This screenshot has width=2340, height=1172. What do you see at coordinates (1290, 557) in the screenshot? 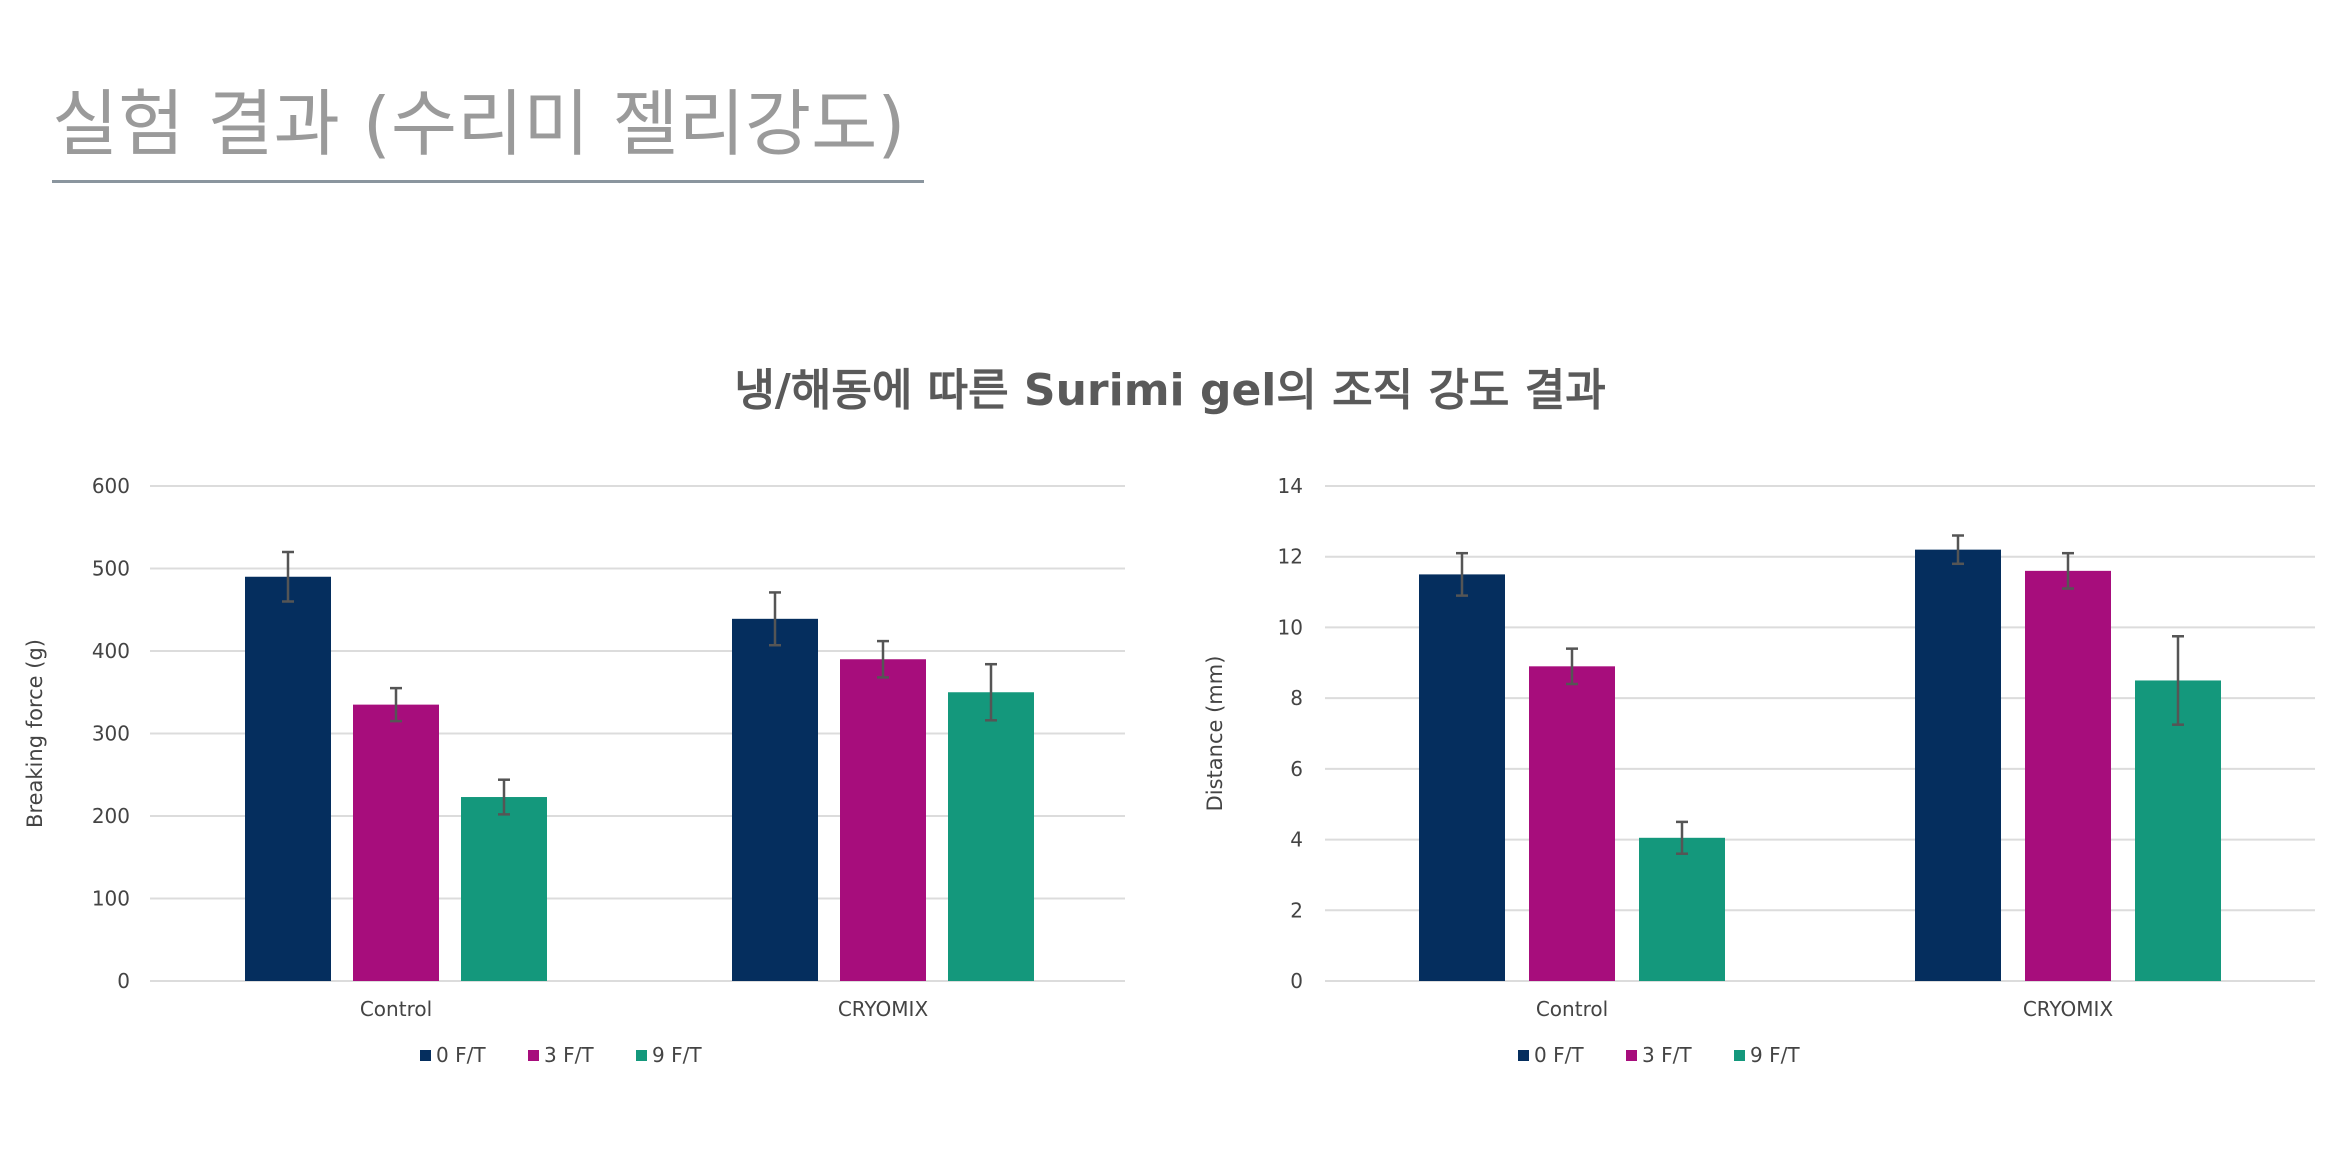
I see `y-tick-label: 12` at bounding box center [1290, 557].